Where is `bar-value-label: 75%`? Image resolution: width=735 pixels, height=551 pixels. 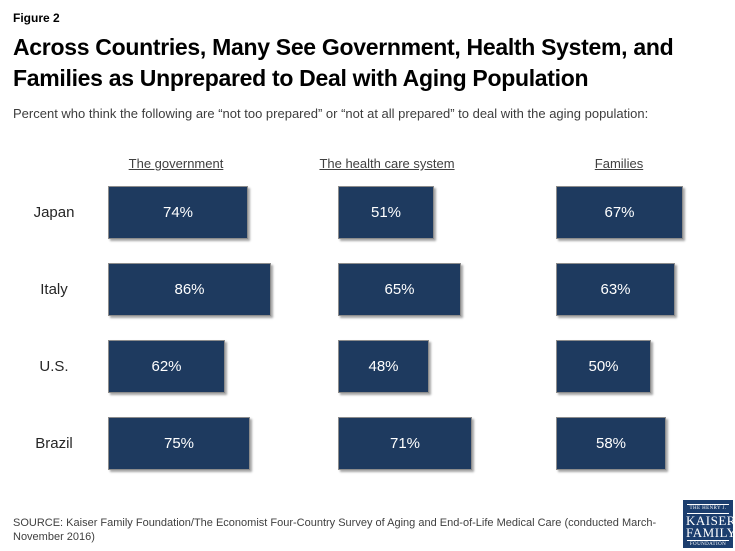 bar-value-label: 75% is located at coordinates (179, 443).